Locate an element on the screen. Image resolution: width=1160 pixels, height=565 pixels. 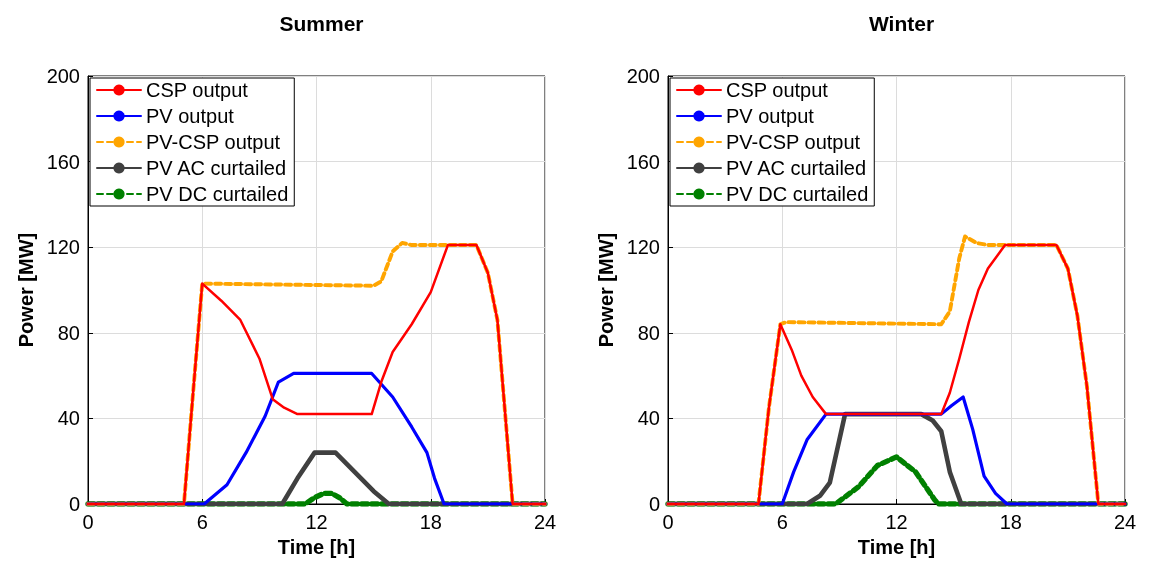
chart-title: Summer is located at coordinates (321, 23).